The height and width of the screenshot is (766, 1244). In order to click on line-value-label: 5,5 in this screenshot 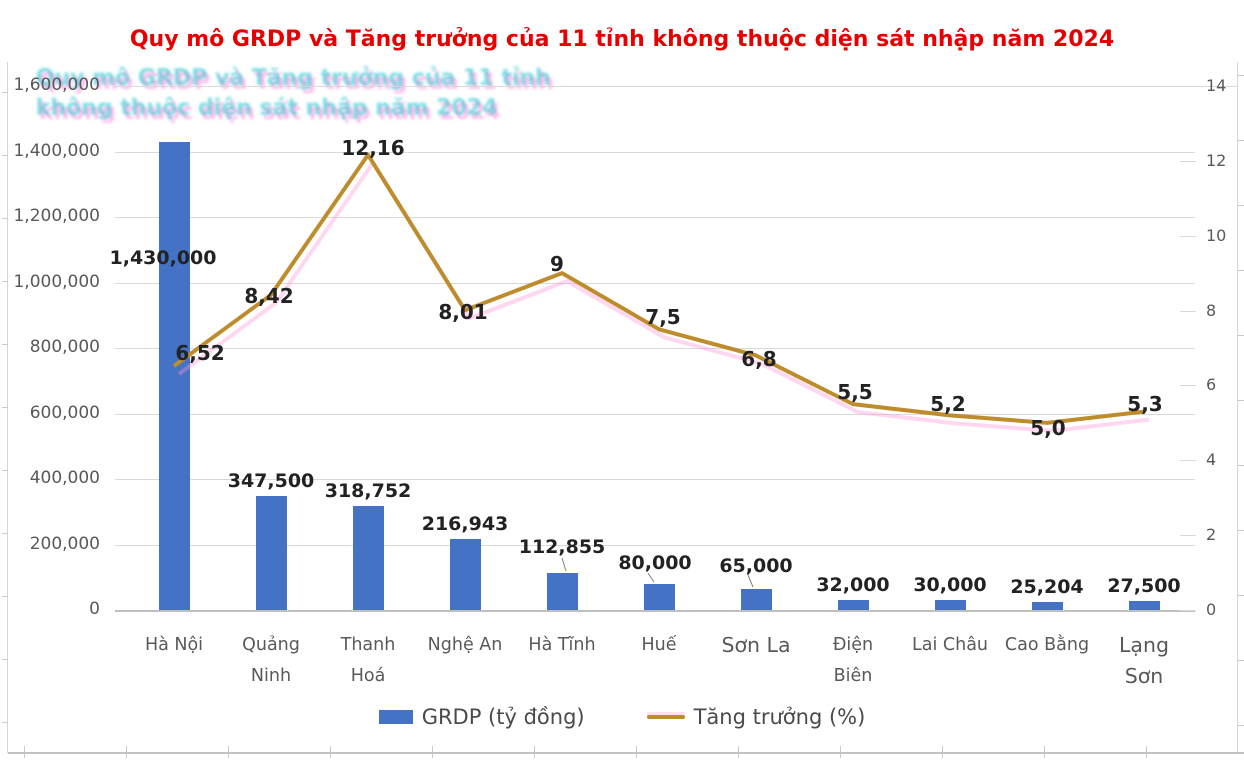, I will do `click(855, 392)`.